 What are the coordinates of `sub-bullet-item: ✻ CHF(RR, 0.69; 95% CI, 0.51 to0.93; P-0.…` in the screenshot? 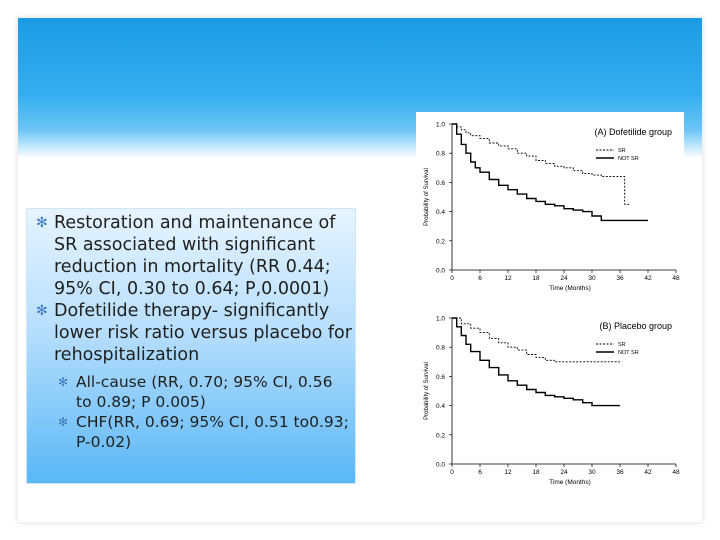 It's located at (193, 432).